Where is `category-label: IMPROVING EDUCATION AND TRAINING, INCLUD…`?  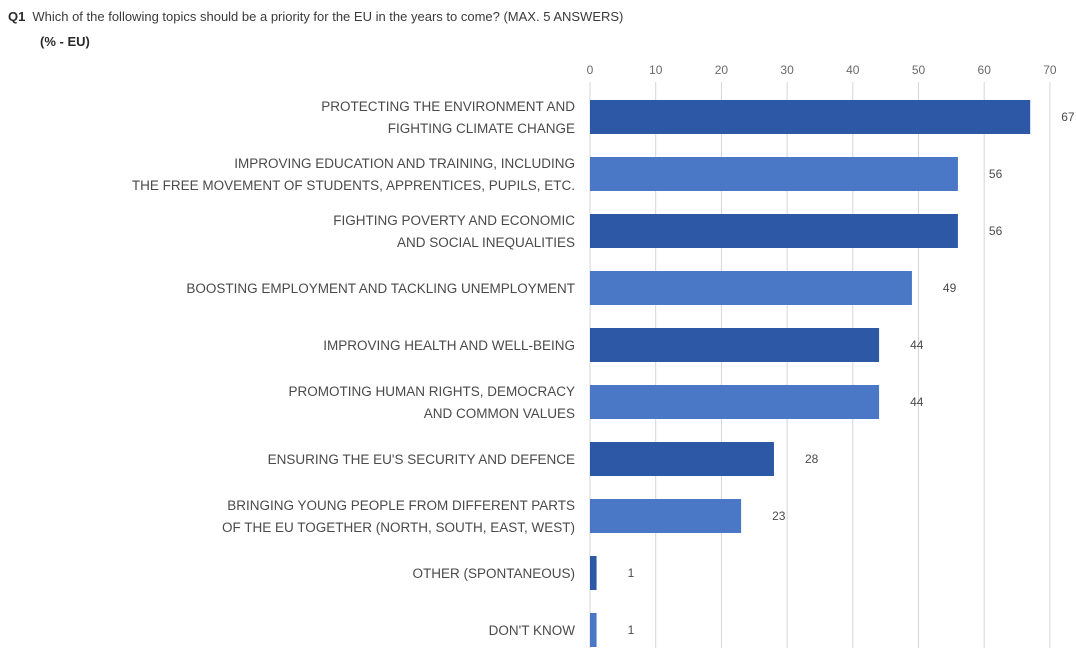 category-label: IMPROVING EDUCATION AND TRAINING, INCLUD… is located at coordinates (404, 163).